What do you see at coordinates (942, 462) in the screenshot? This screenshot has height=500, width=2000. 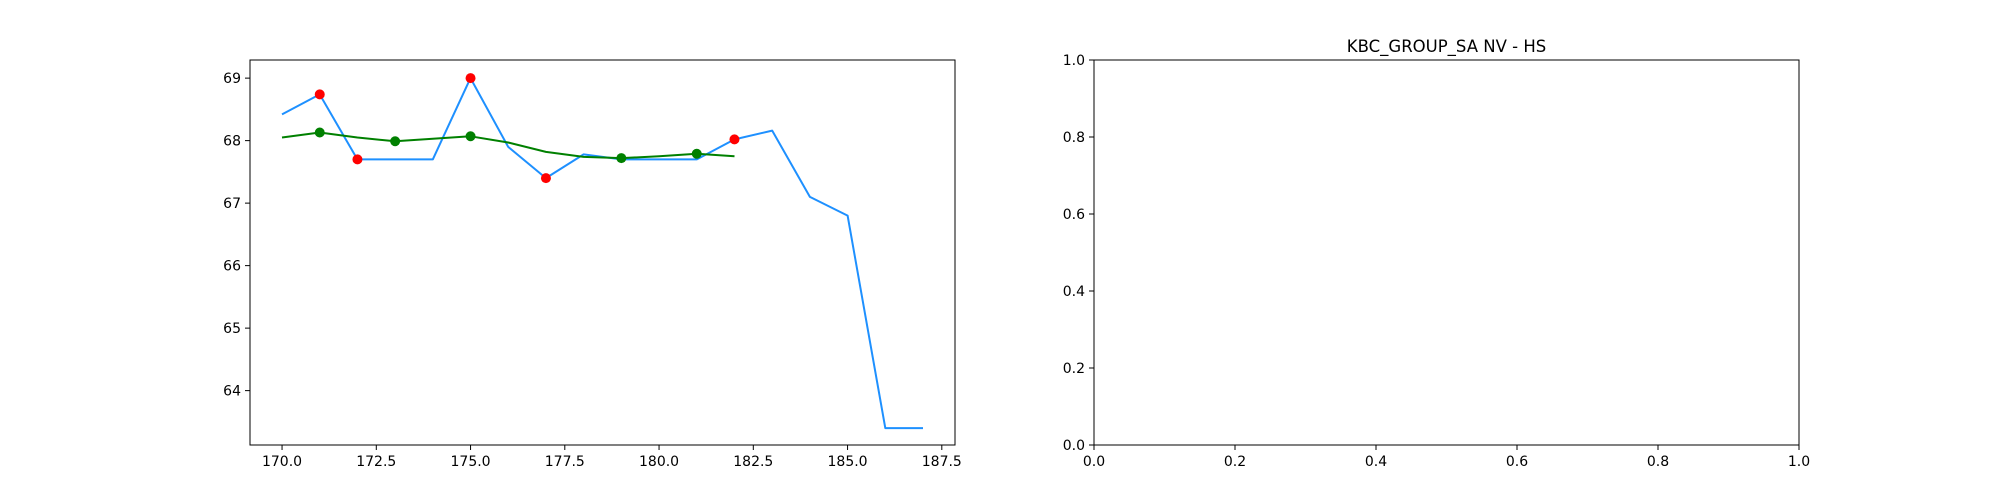 I see `x-tick-label: 187.5` at bounding box center [942, 462].